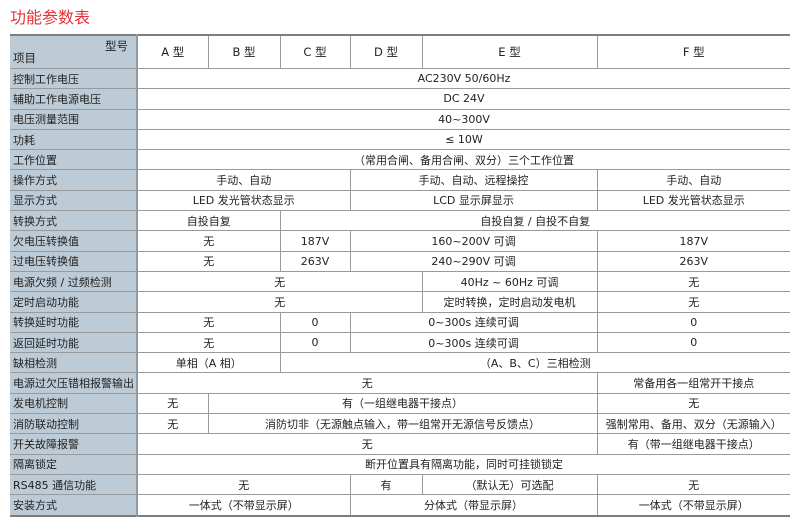 The image size is (800, 522). I want to click on table-cell: LED 发光管状态显示, so click(243, 200).